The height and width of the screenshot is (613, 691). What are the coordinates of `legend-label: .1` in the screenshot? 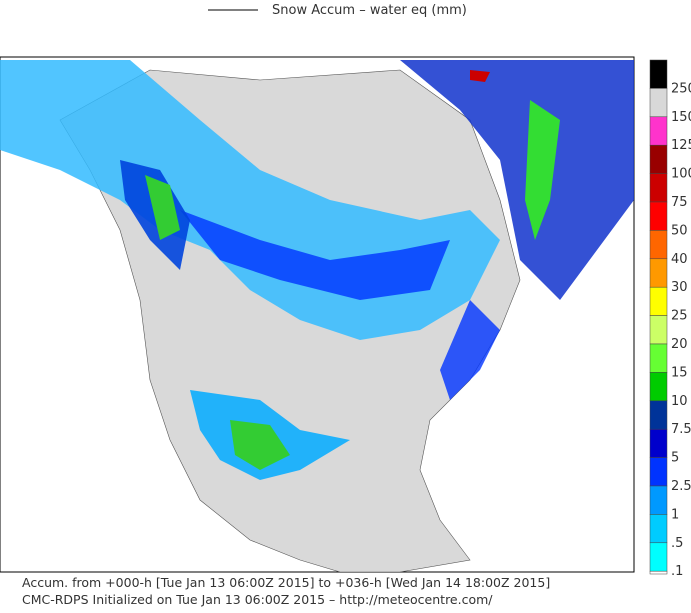 It's located at (677, 571).